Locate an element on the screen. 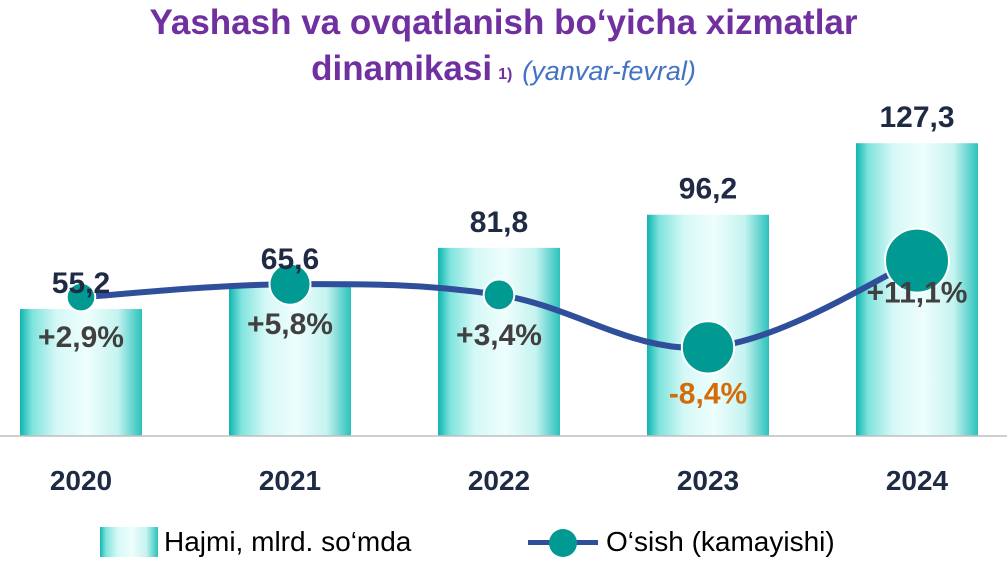  bar-value-label-2021: 65,6 is located at coordinates (290, 259).